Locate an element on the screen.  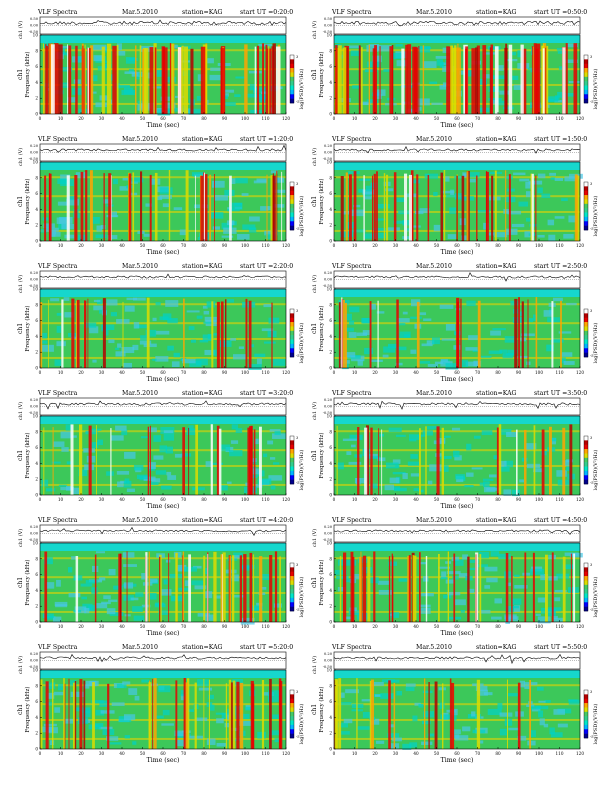
panel-header-start-ut: start UT =0:20:0 is located at coordinates (266, 12).